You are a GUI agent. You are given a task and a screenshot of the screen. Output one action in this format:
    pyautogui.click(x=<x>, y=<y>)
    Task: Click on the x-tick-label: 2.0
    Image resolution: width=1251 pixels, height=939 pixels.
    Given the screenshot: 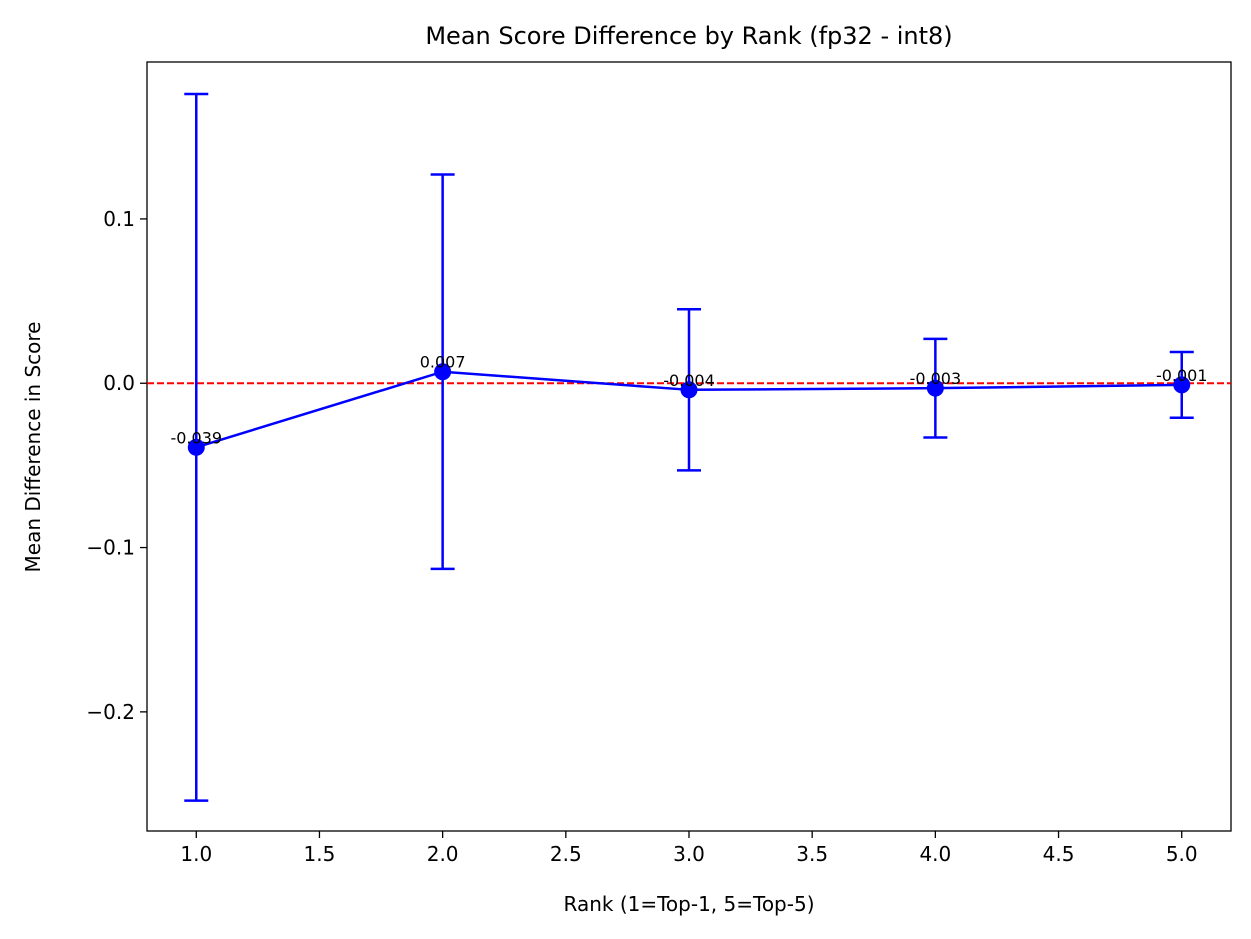 What is the action you would take?
    pyautogui.click(x=443, y=854)
    